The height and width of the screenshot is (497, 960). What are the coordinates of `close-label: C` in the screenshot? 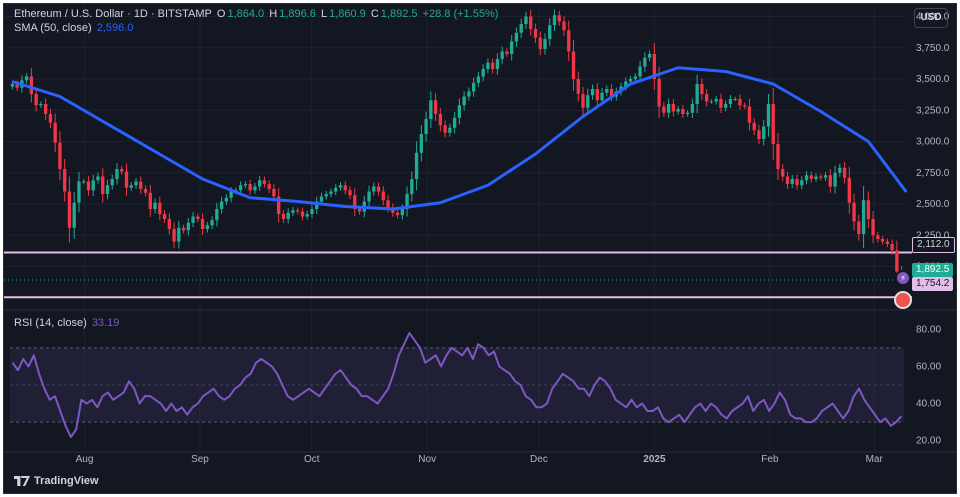 It's located at (374, 14).